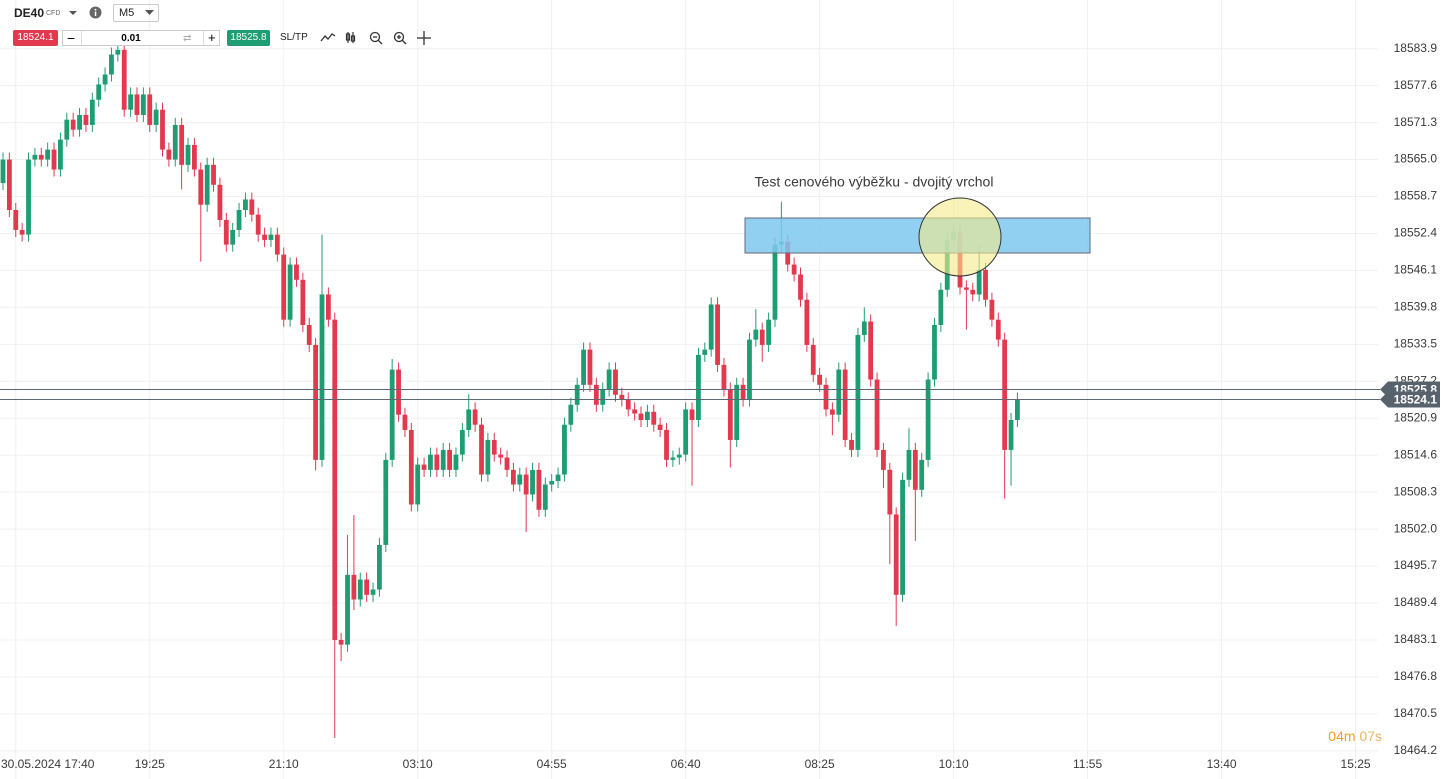  What do you see at coordinates (127, 13) in the screenshot?
I see `timeframe: M5` at bounding box center [127, 13].